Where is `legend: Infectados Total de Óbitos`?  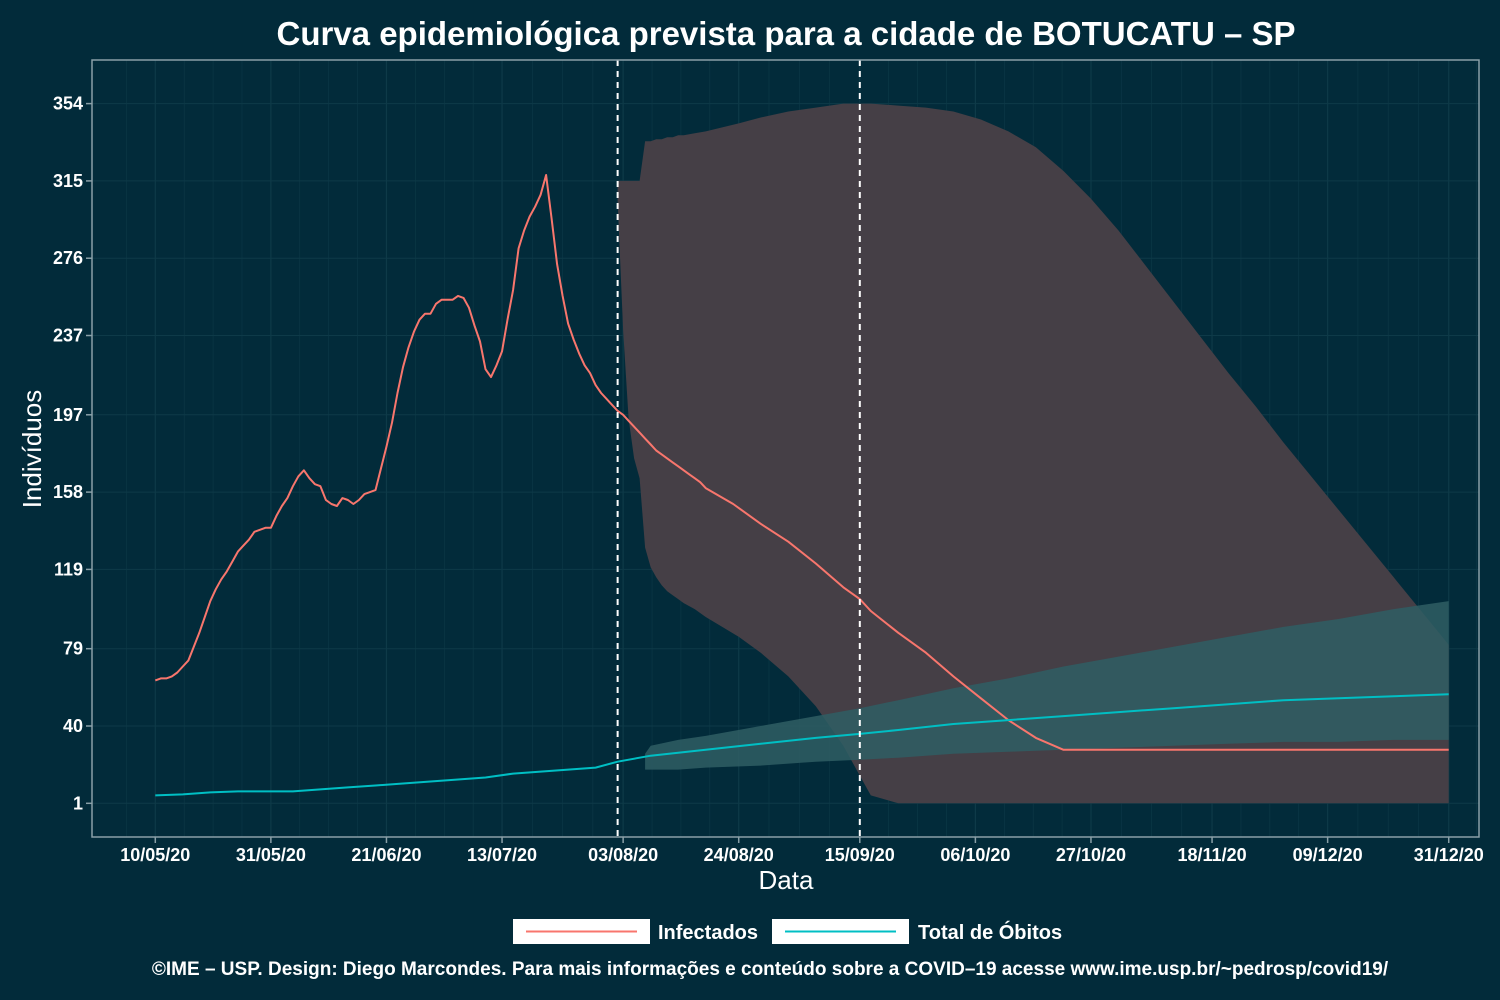 legend: Infectados Total de Óbitos is located at coordinates (787, 931).